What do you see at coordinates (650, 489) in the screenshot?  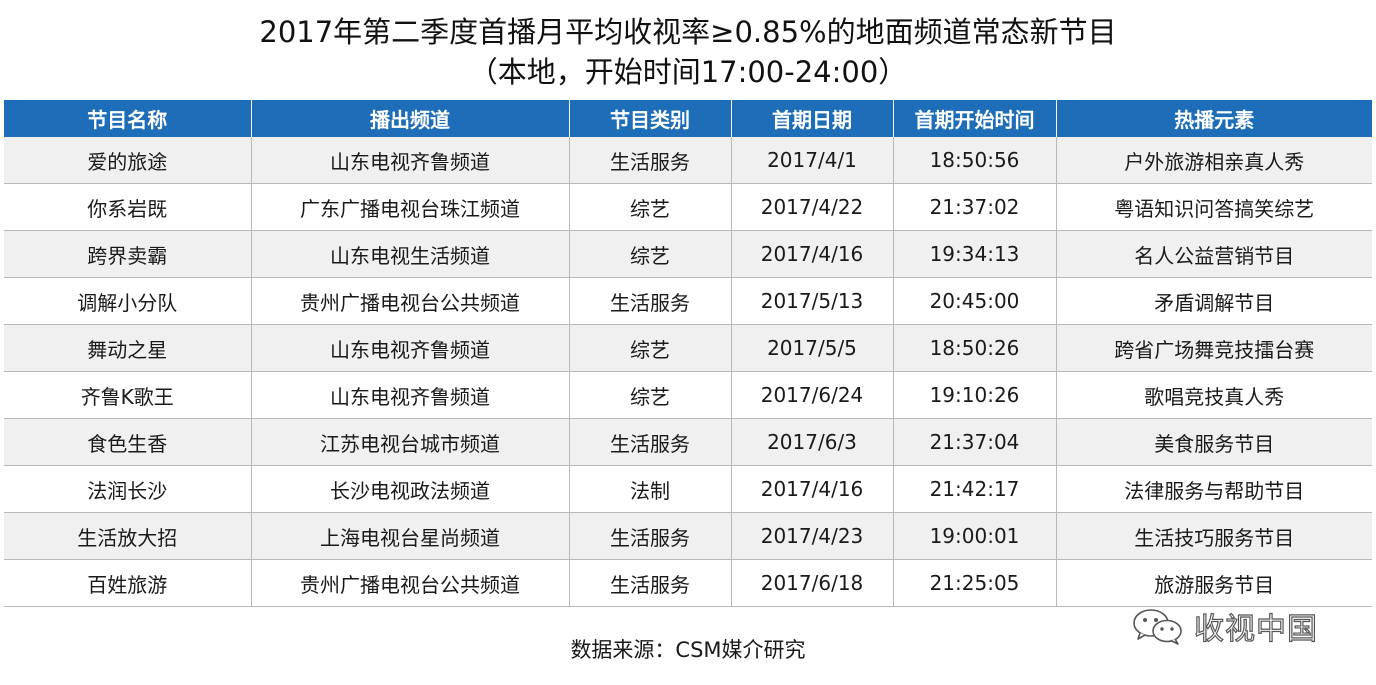 I see `cell-category: 法制` at bounding box center [650, 489].